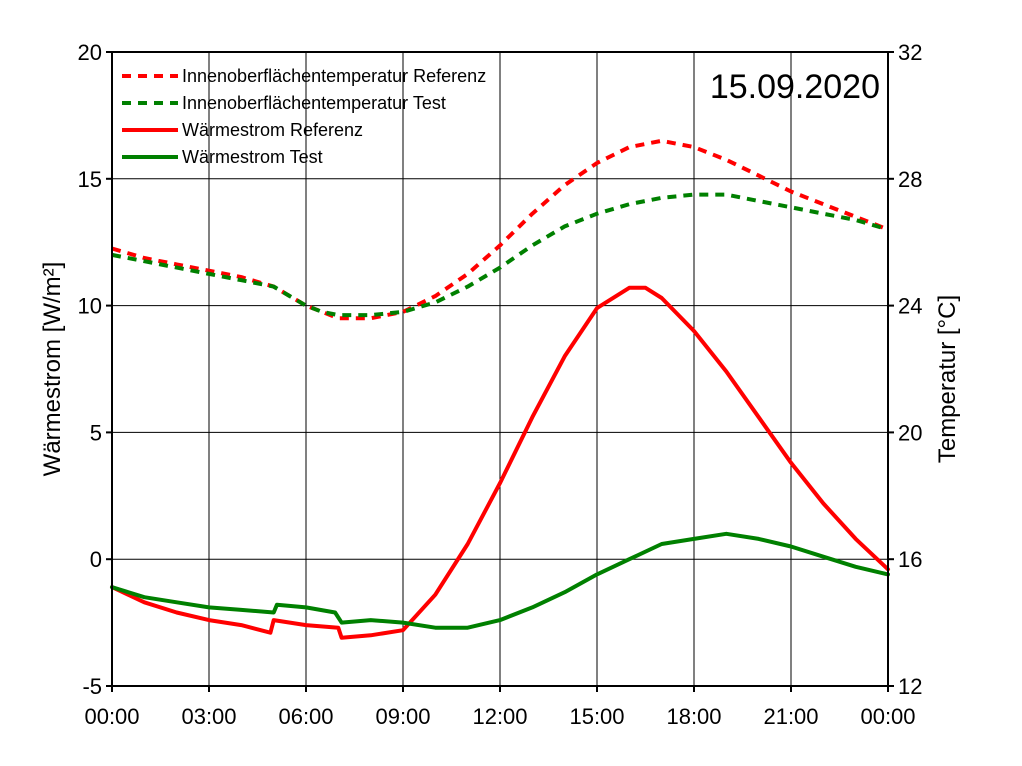 This screenshot has width=1022, height=766. I want to click on x-tick-label: 21:00, so click(790, 716).